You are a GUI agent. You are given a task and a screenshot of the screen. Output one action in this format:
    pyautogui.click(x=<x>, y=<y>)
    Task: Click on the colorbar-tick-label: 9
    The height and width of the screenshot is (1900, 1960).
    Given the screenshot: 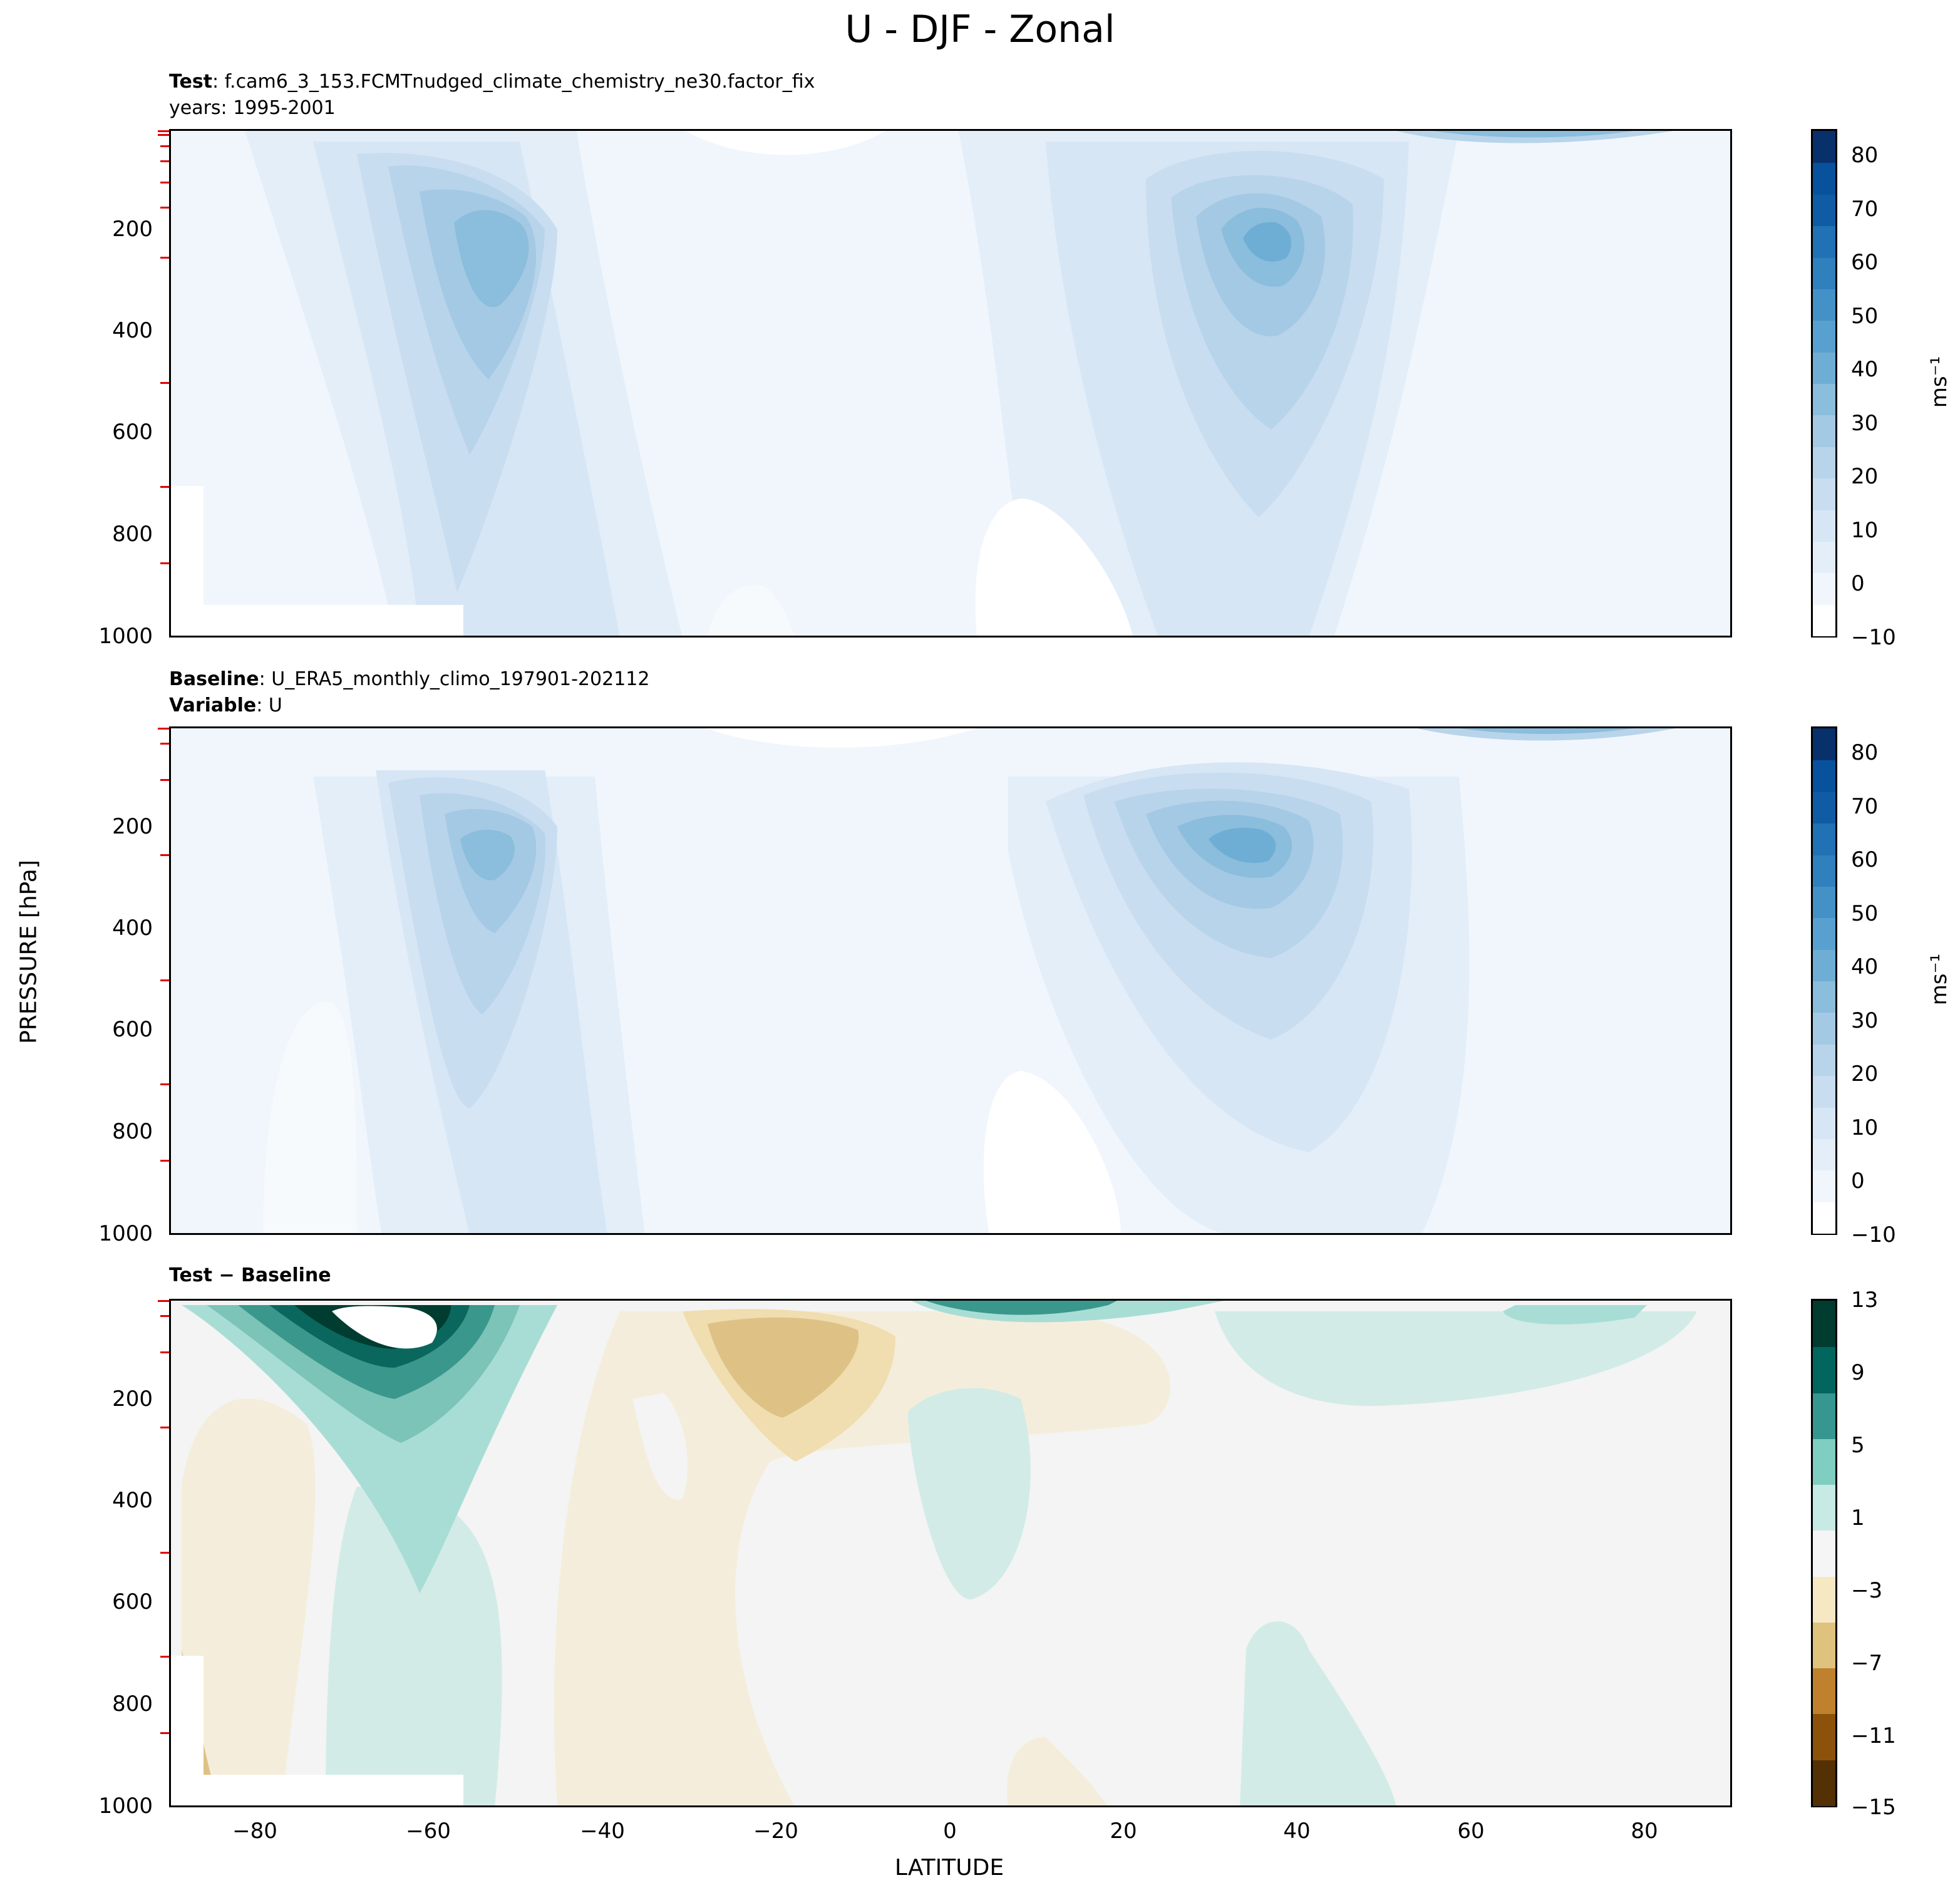 What is the action you would take?
    pyautogui.click(x=1858, y=1372)
    